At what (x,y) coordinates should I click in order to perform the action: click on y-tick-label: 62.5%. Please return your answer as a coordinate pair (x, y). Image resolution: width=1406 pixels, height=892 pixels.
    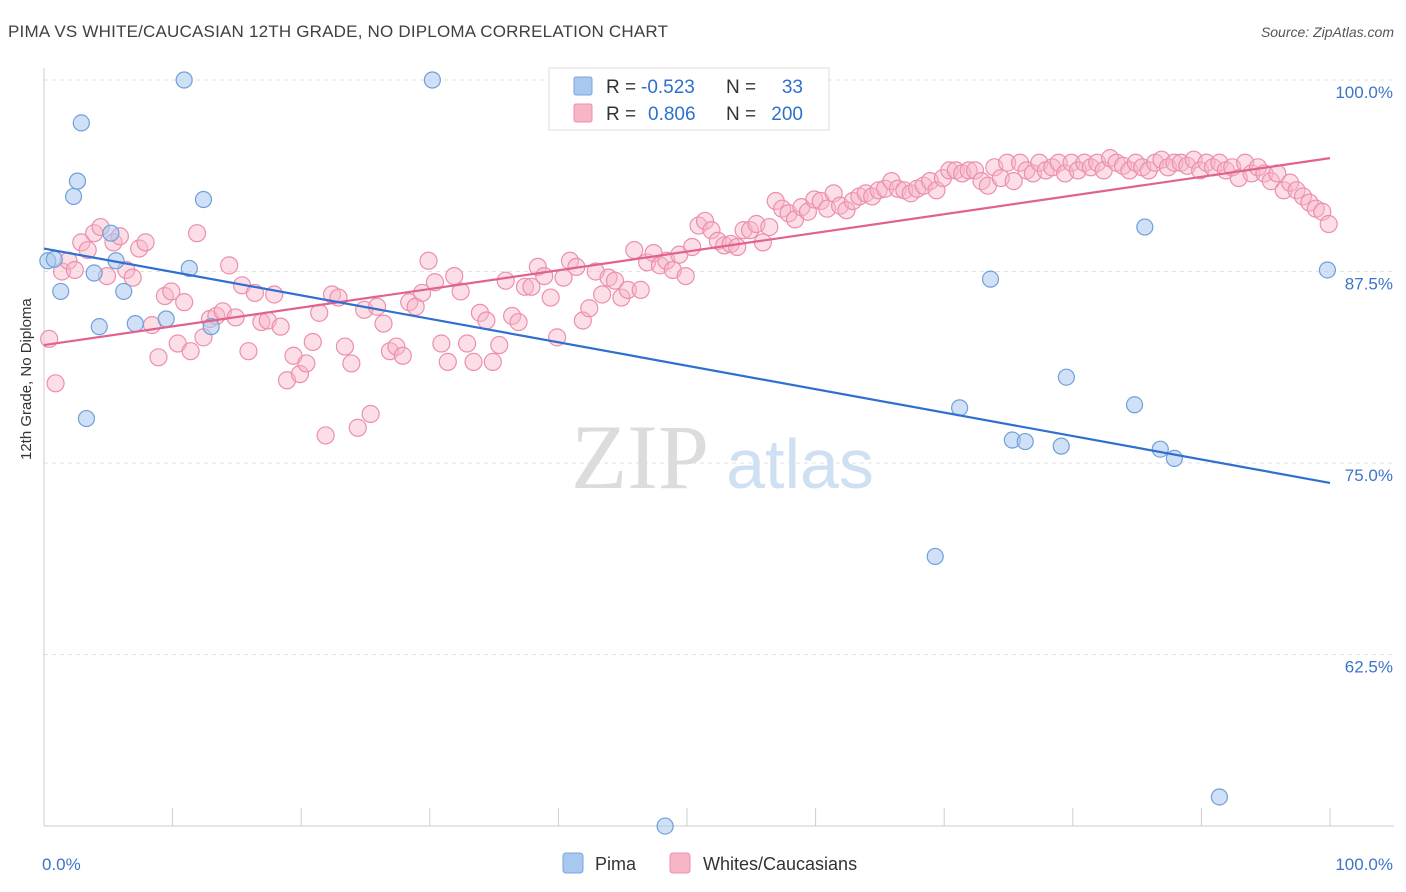
    Looking at the image, I should click on (1369, 667).